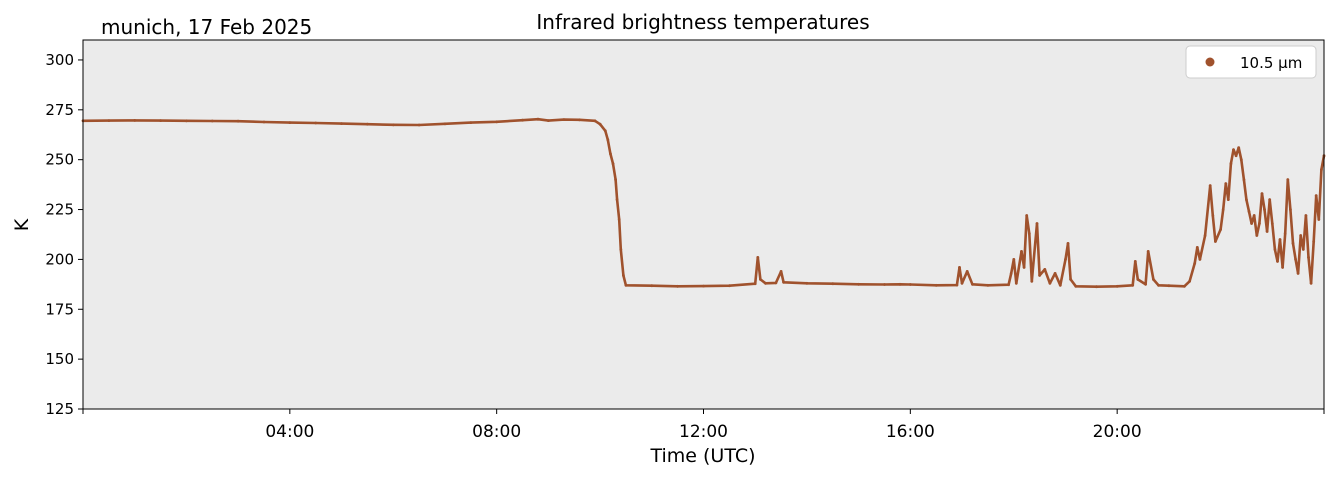 This screenshot has height=478, width=1335. What do you see at coordinates (59, 309) in the screenshot?
I see `y-tick-label: 175` at bounding box center [59, 309].